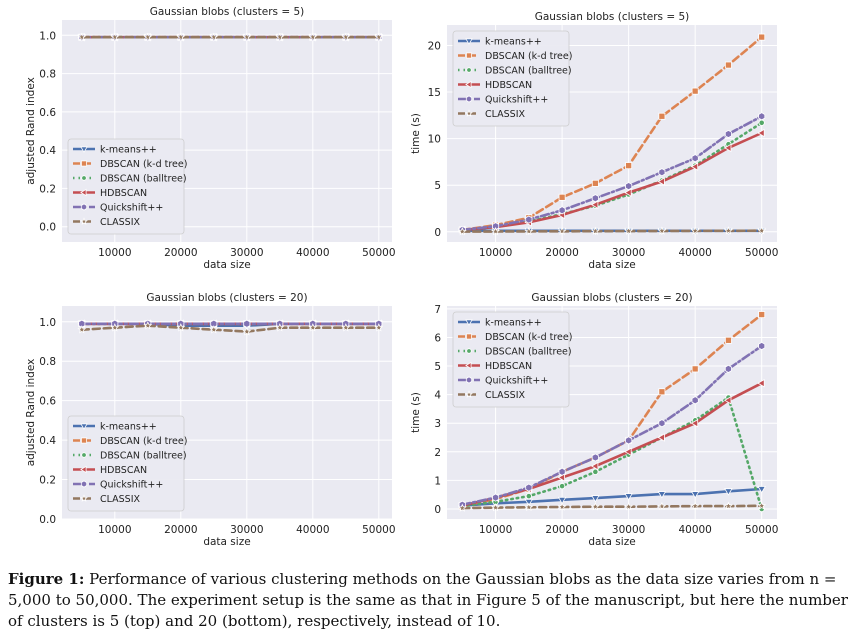 The height and width of the screenshot is (639, 860). Describe the element at coordinates (416, 412) in the screenshot. I see `y-axis-label: time (s)` at that location.